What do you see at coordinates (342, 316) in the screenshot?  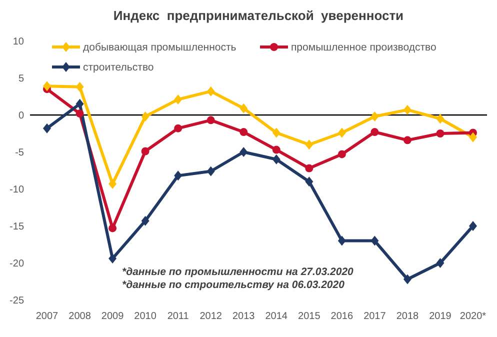 I see `x-tick-label: 2016` at bounding box center [342, 316].